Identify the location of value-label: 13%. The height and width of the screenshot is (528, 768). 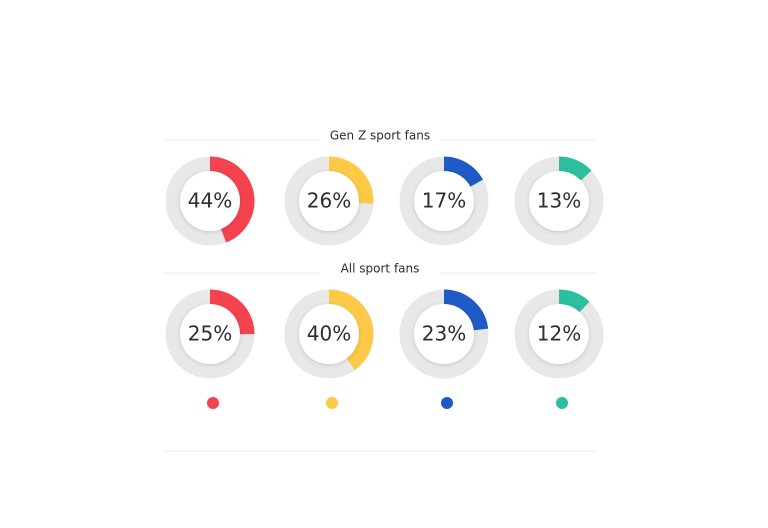
(559, 201).